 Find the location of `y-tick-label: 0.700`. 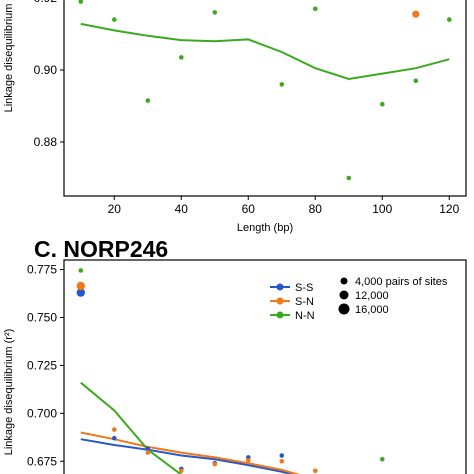

y-tick-label: 0.700 is located at coordinates (42, 413).